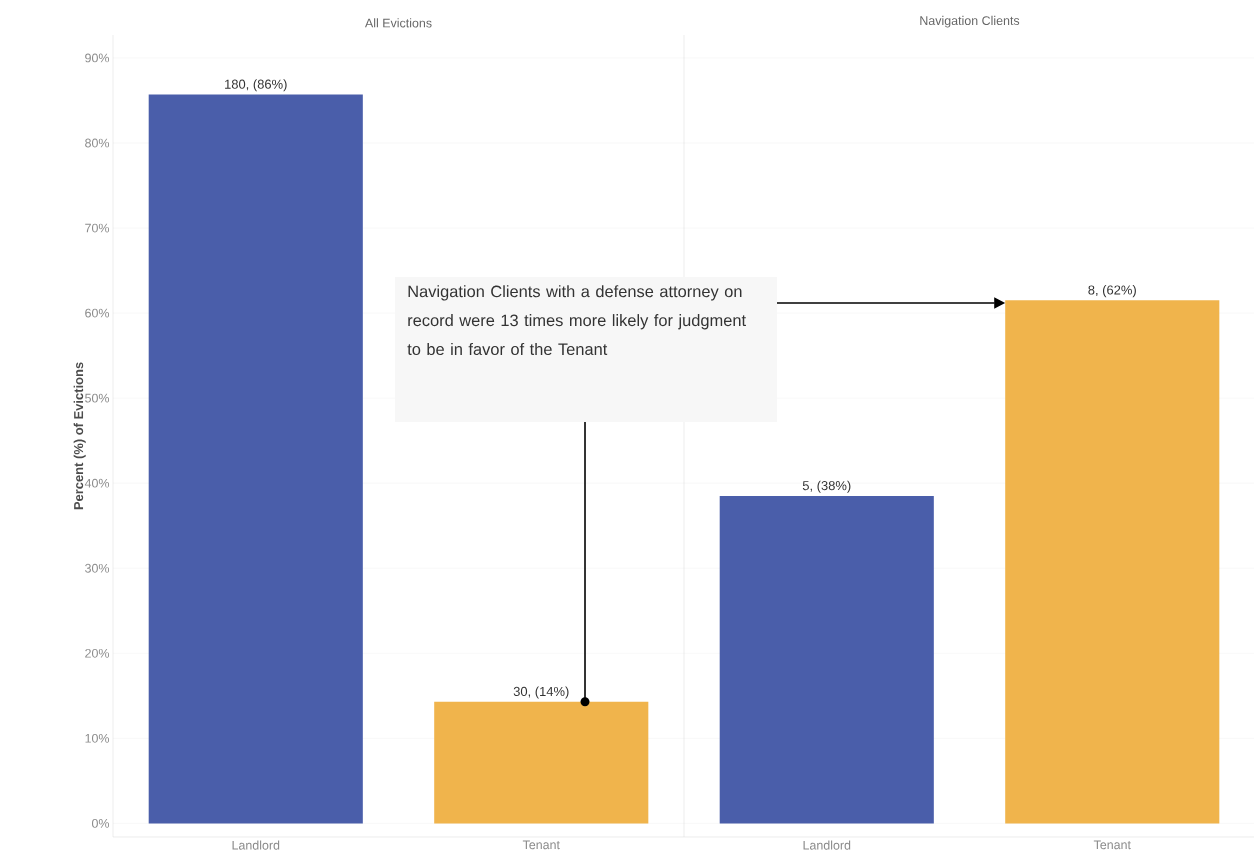 The height and width of the screenshot is (867, 1254). What do you see at coordinates (97, 568) in the screenshot?
I see `y-tick-label: 30%` at bounding box center [97, 568].